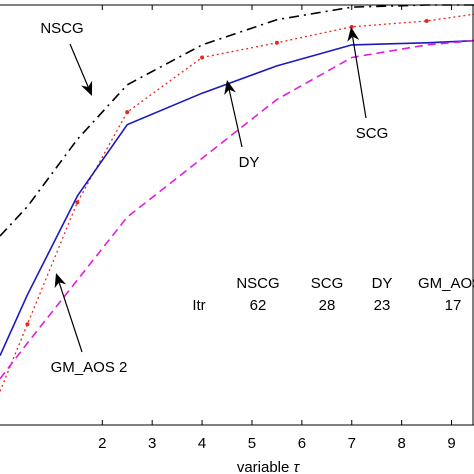 This screenshot has width=474, height=474. I want to click on annotation-dy: DY, so click(249, 162).